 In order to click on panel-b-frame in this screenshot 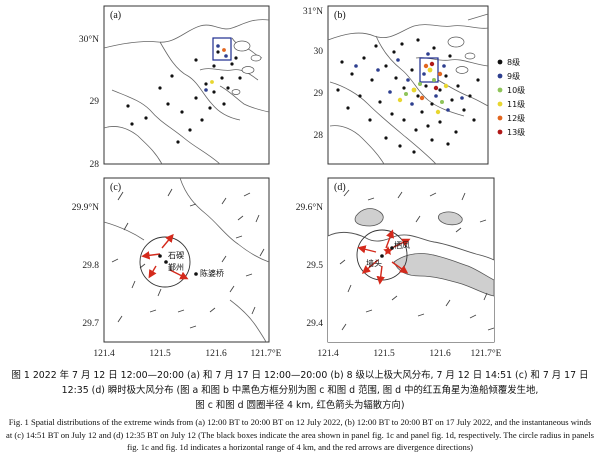, I will do `click(408, 85)`.